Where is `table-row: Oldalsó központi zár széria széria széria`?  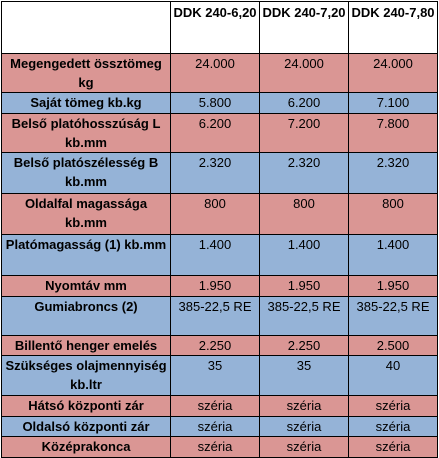 table-row: Oldalsó központi zár széria széria széria is located at coordinates (219, 426).